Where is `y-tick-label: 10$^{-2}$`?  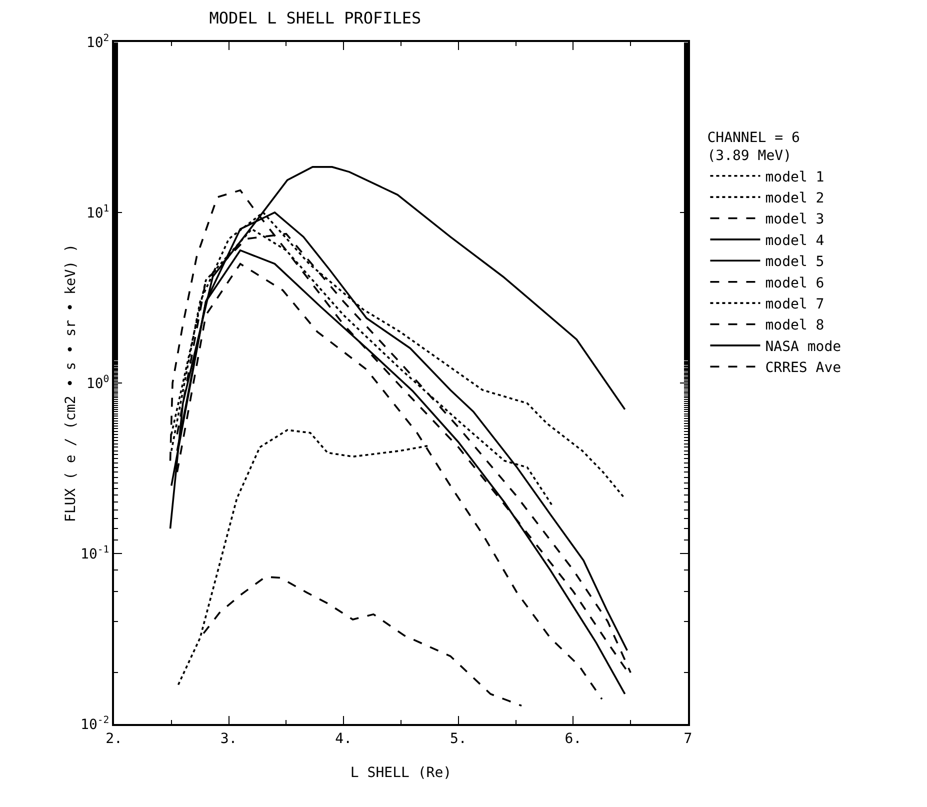 y-tick-label: 10$^{-2}$ is located at coordinates (95, 724).